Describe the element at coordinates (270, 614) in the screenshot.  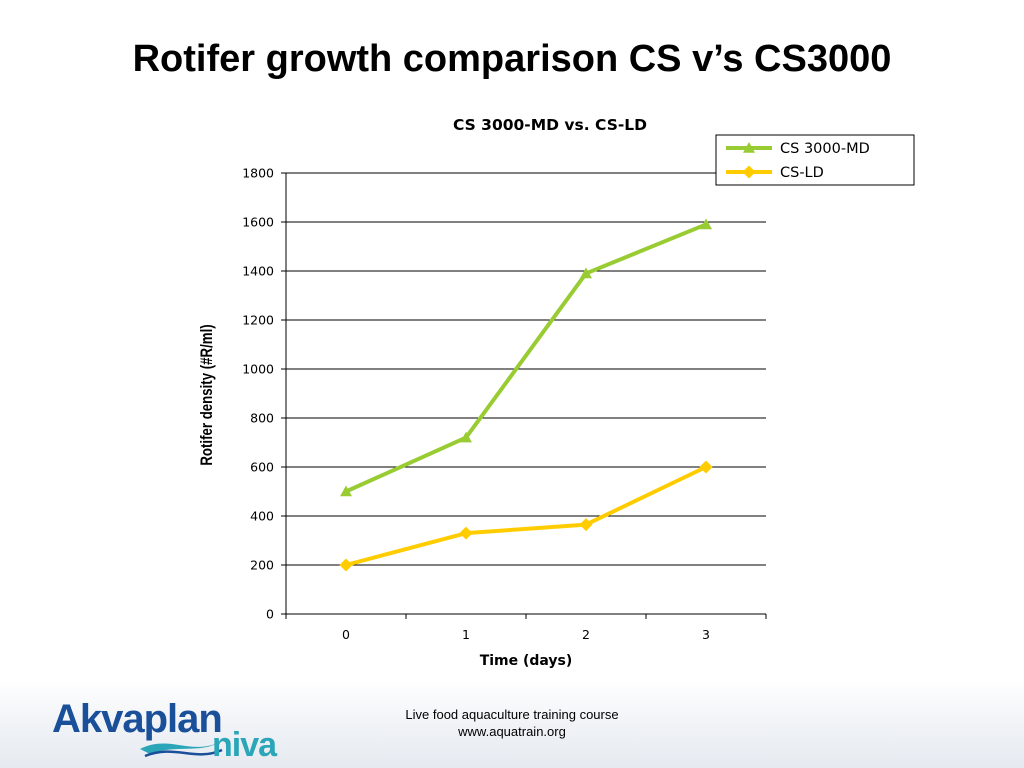
I see `y-tick-label: 0` at that location.